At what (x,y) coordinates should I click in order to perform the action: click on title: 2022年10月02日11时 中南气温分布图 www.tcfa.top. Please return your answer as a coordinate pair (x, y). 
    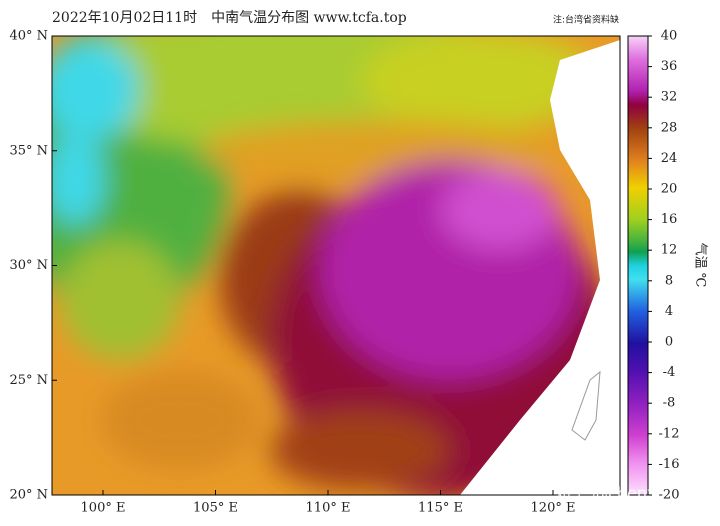
    Looking at the image, I should click on (229, 18).